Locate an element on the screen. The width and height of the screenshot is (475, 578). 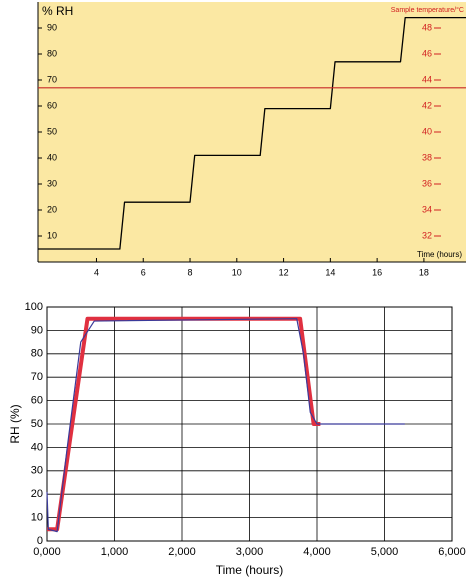
y-tick-label: 0 is located at coordinates (40, 541).